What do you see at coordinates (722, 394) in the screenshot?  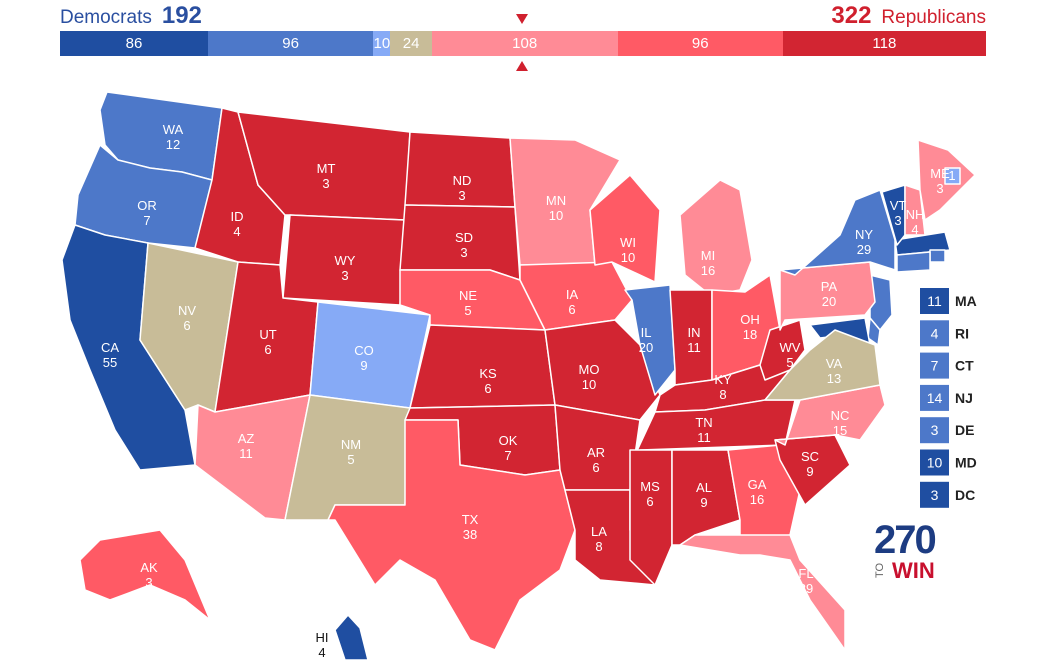 I see `state-ev: 8` at bounding box center [722, 394].